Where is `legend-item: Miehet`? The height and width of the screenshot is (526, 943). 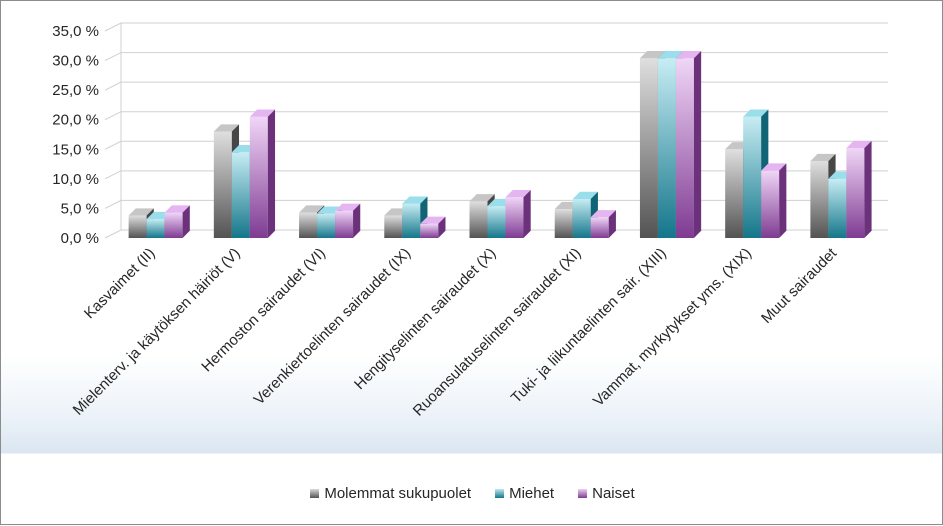
legend-item: Miehet is located at coordinates (524, 493).